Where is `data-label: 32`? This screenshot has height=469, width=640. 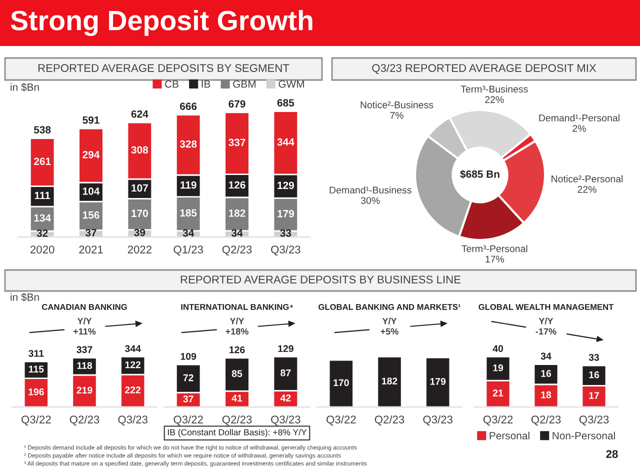
data-label: 32 is located at coordinates (42, 233).